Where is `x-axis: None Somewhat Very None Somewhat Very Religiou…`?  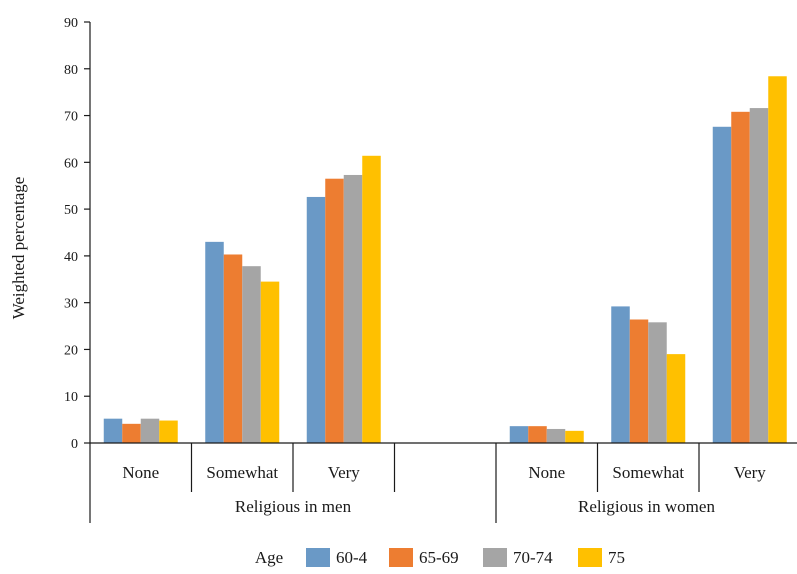 x-axis: None Somewhat Very None Somewhat Very Religiou… is located at coordinates (443, 482).